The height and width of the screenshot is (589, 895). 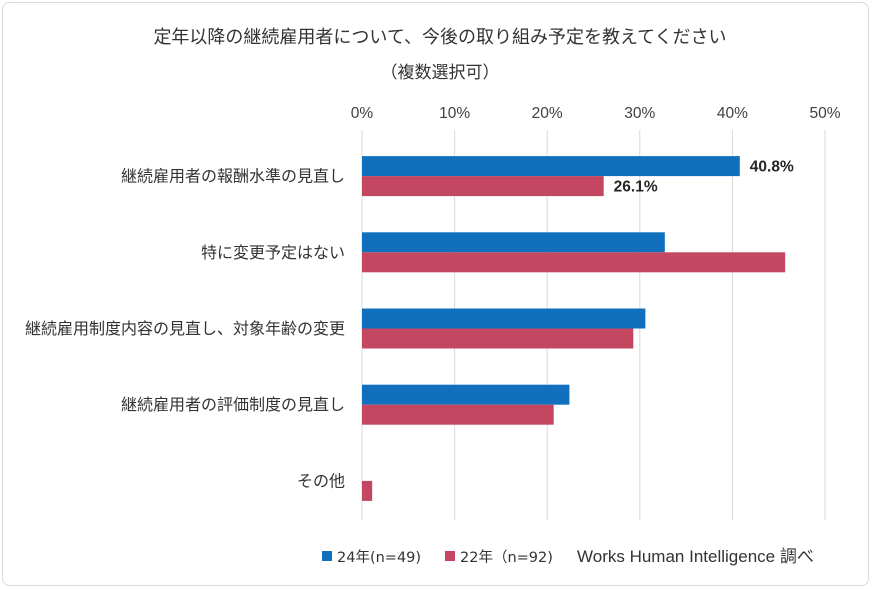 I want to click on legend-label-series-1: 24年(n=49), so click(x=379, y=557).